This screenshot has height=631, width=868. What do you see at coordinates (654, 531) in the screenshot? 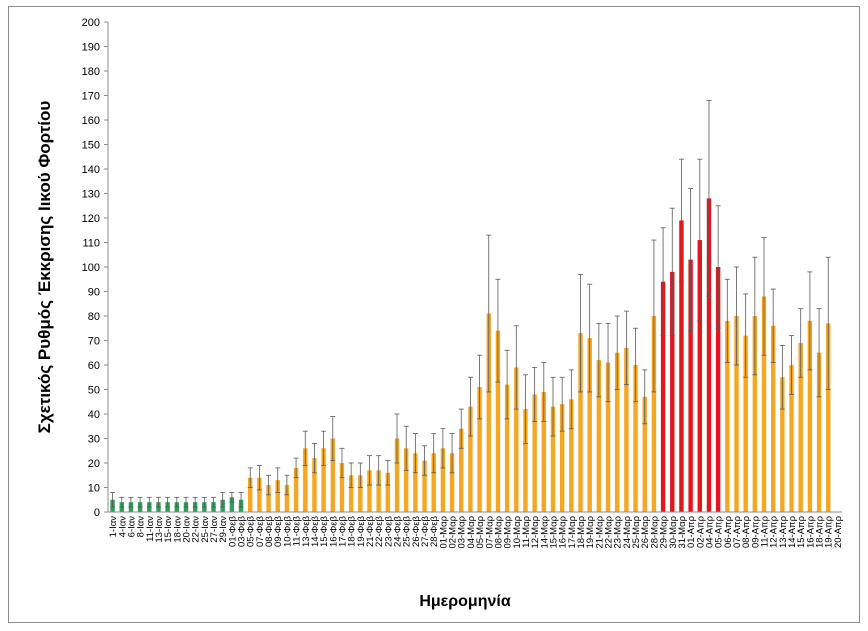
I see `x-tick-label: 28-Μαρ` at bounding box center [654, 531].